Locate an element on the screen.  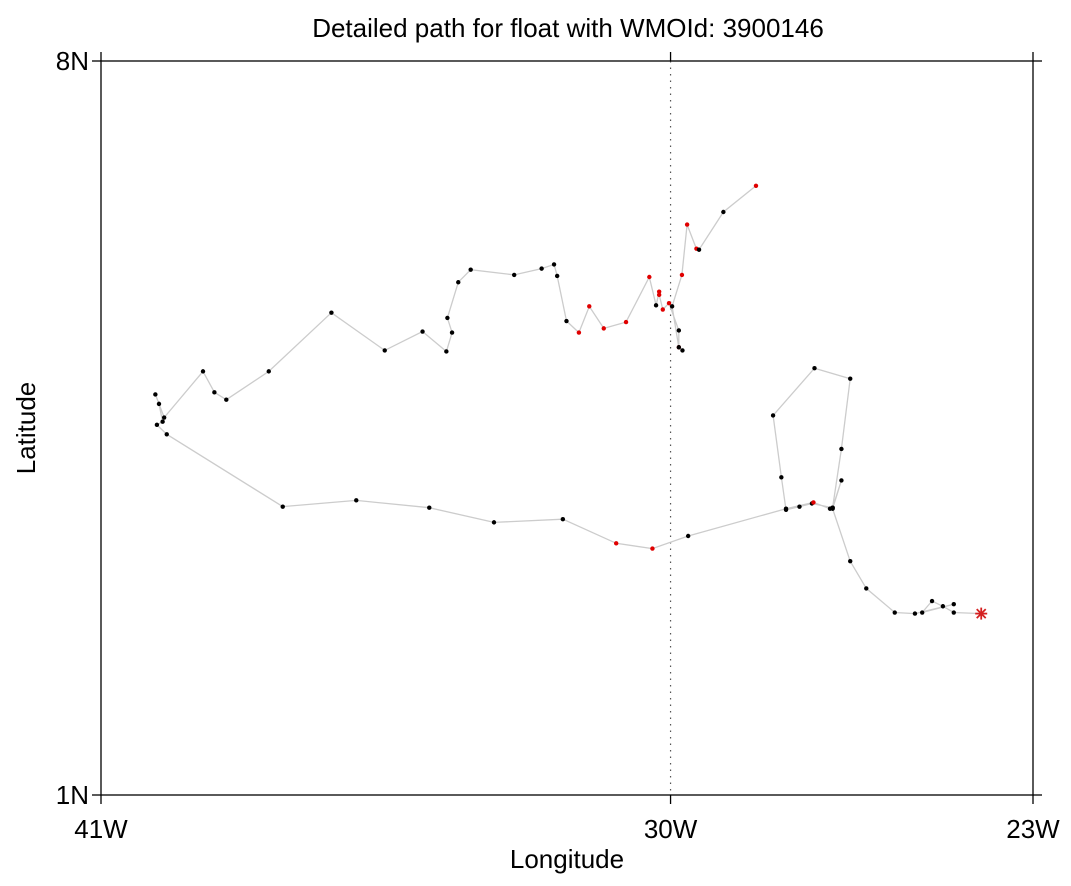
x-tick-label: 41W is located at coordinates (101, 829).